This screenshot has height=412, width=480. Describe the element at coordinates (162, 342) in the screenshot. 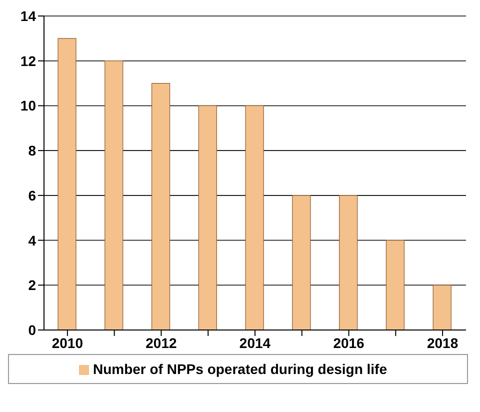

I see `x-tick-label: 2012` at that location.